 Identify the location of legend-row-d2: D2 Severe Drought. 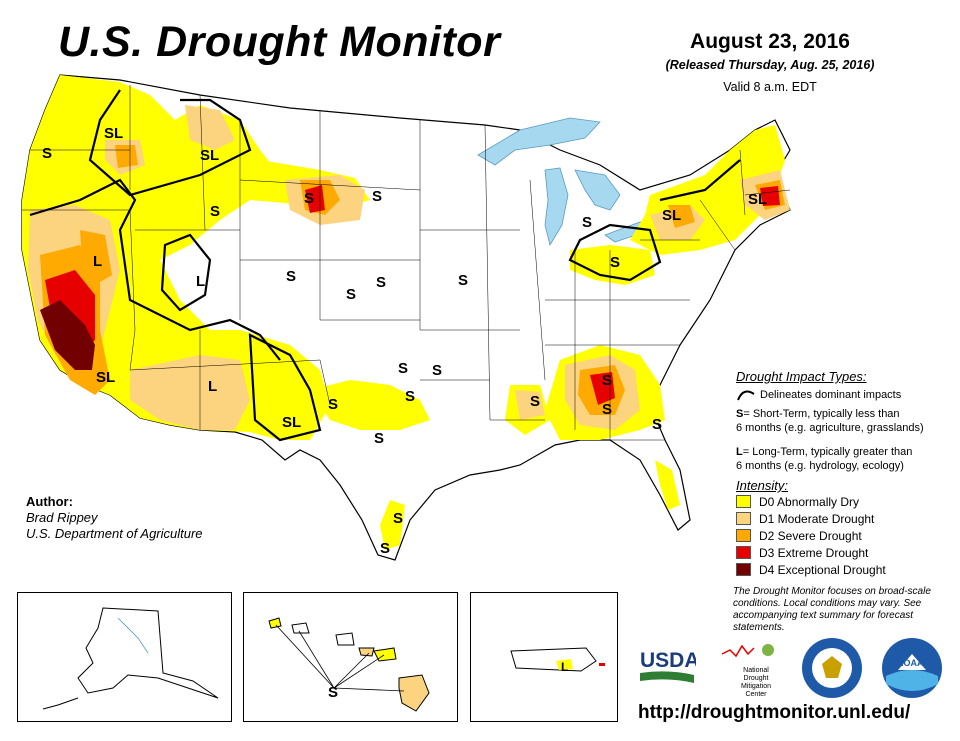
(799, 535).